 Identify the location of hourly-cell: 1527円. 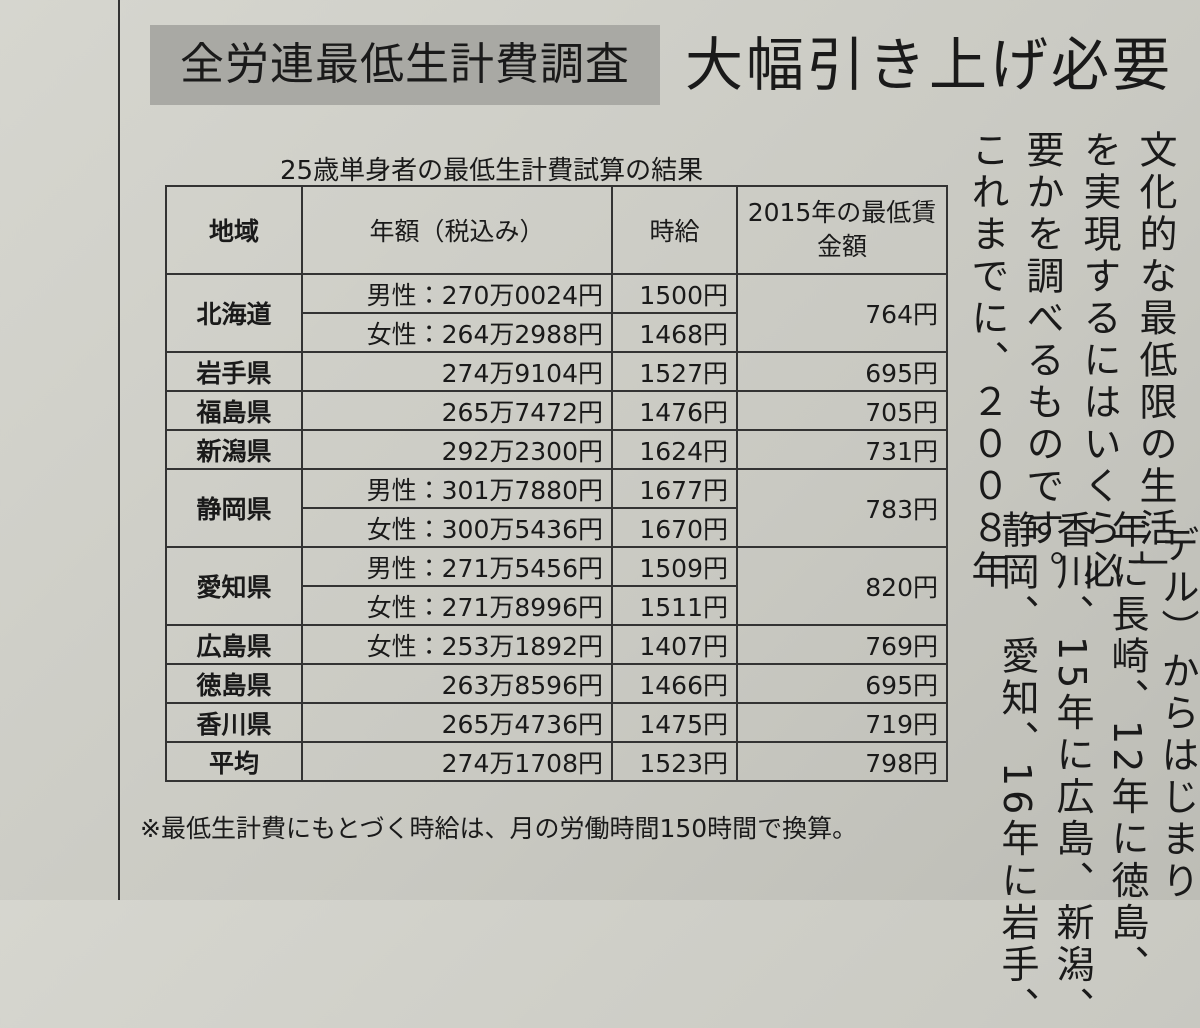
(674, 371).